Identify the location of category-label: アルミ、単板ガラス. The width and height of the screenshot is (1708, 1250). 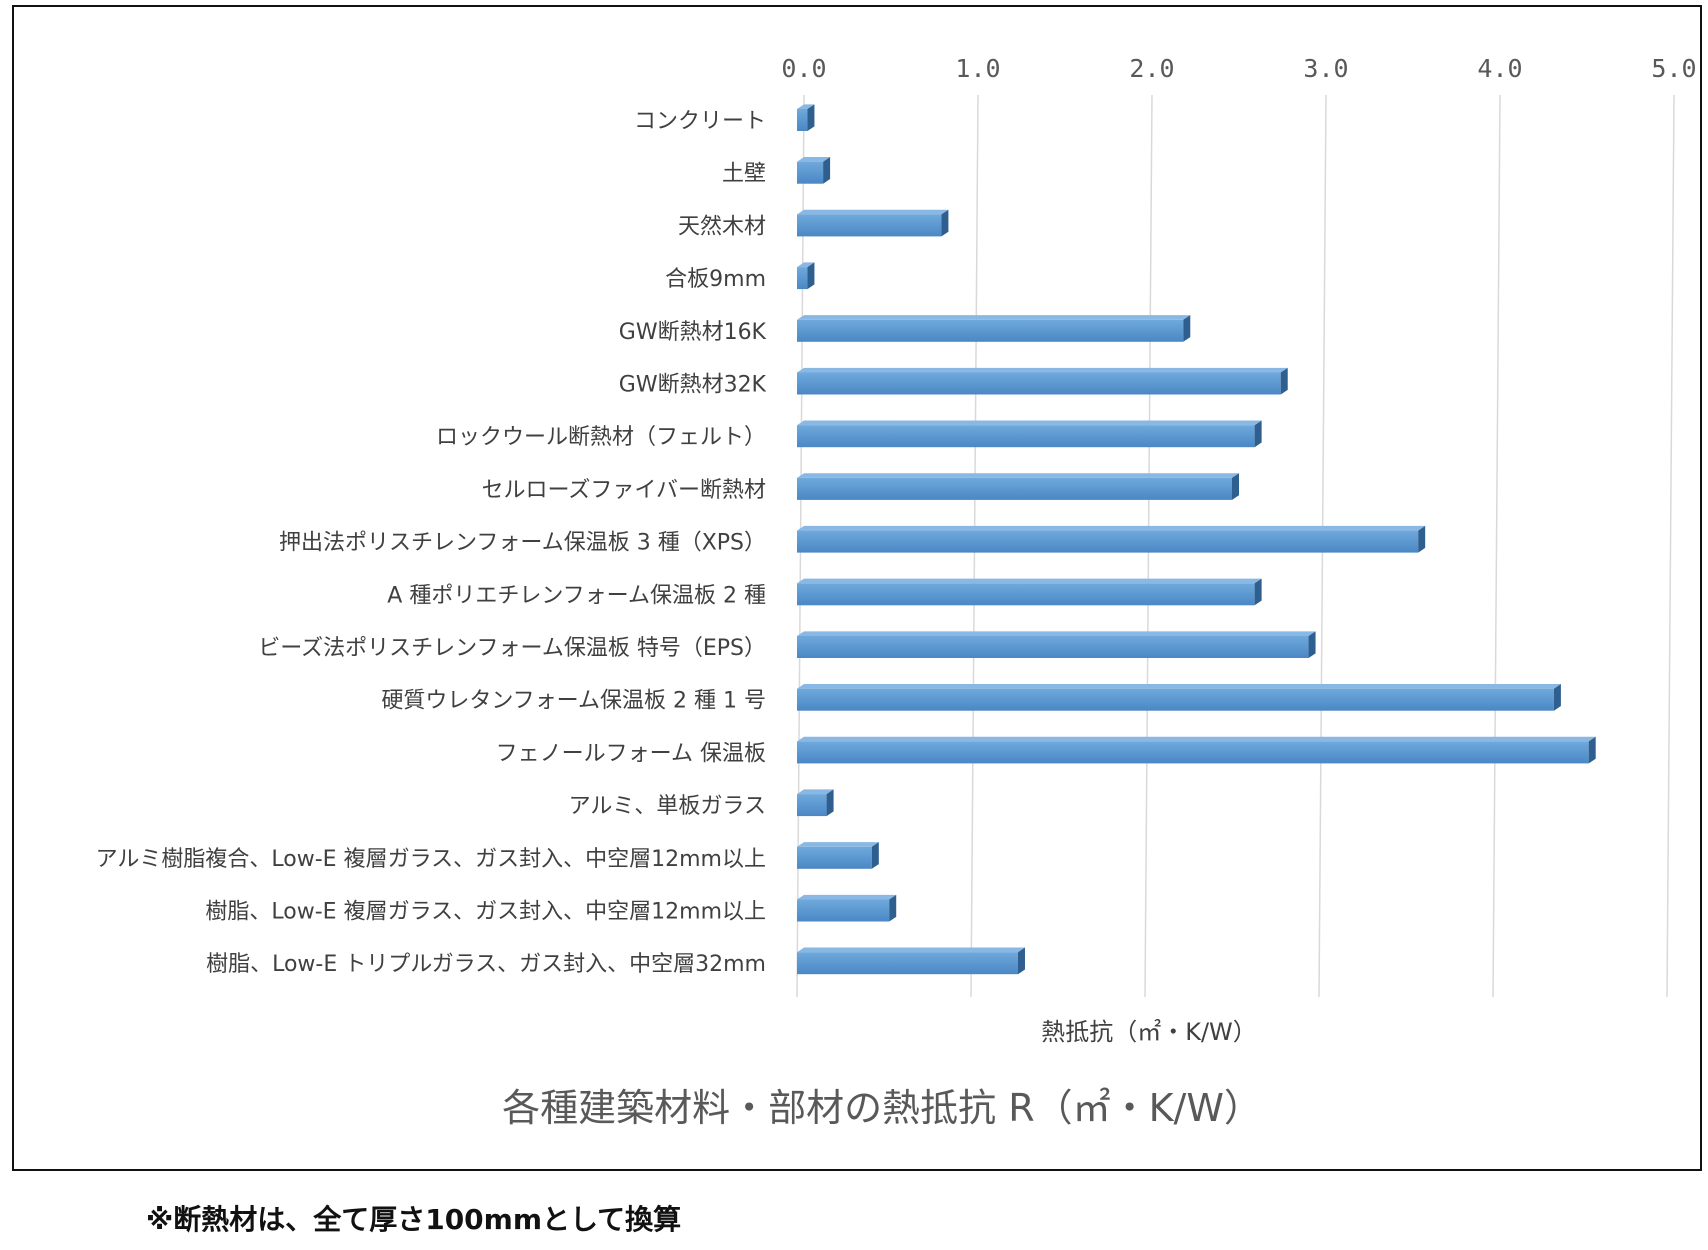
(667, 806).